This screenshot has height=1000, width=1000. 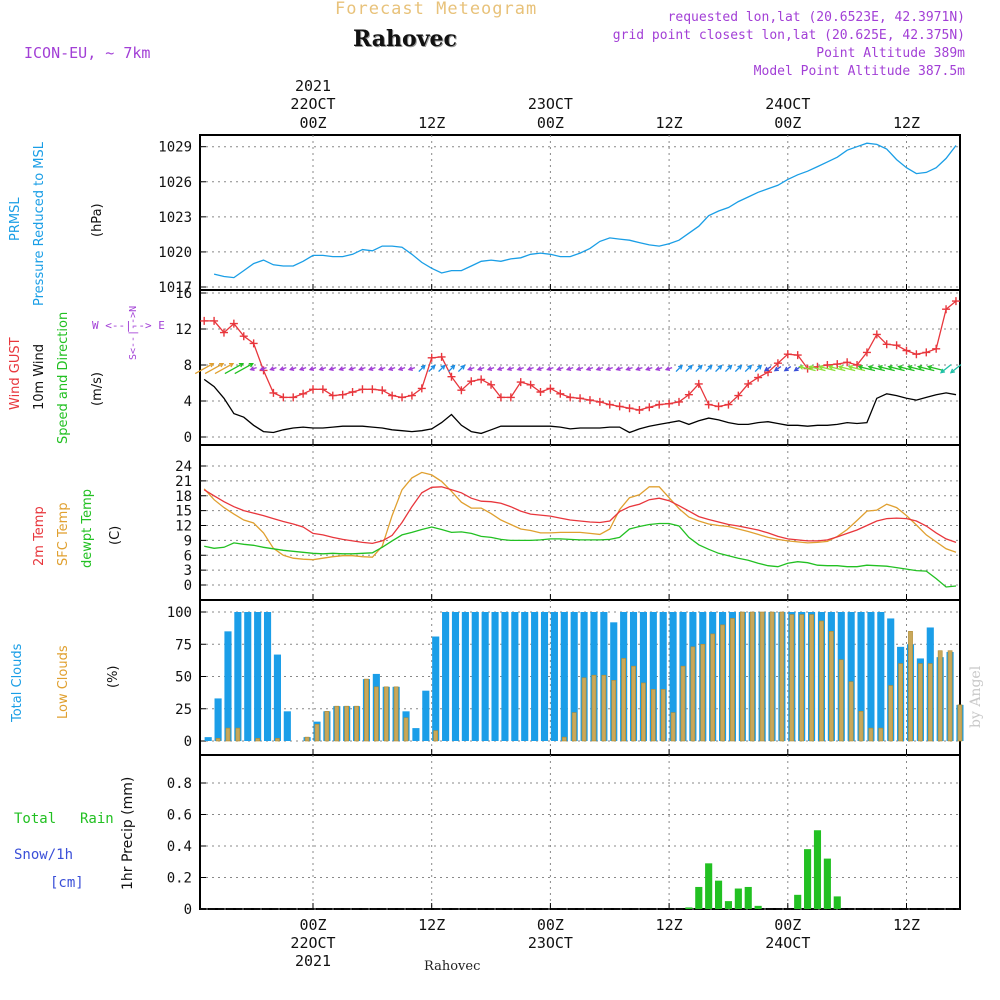 I want to click on point-altitude: Point Altitude 389m, so click(x=890, y=53).